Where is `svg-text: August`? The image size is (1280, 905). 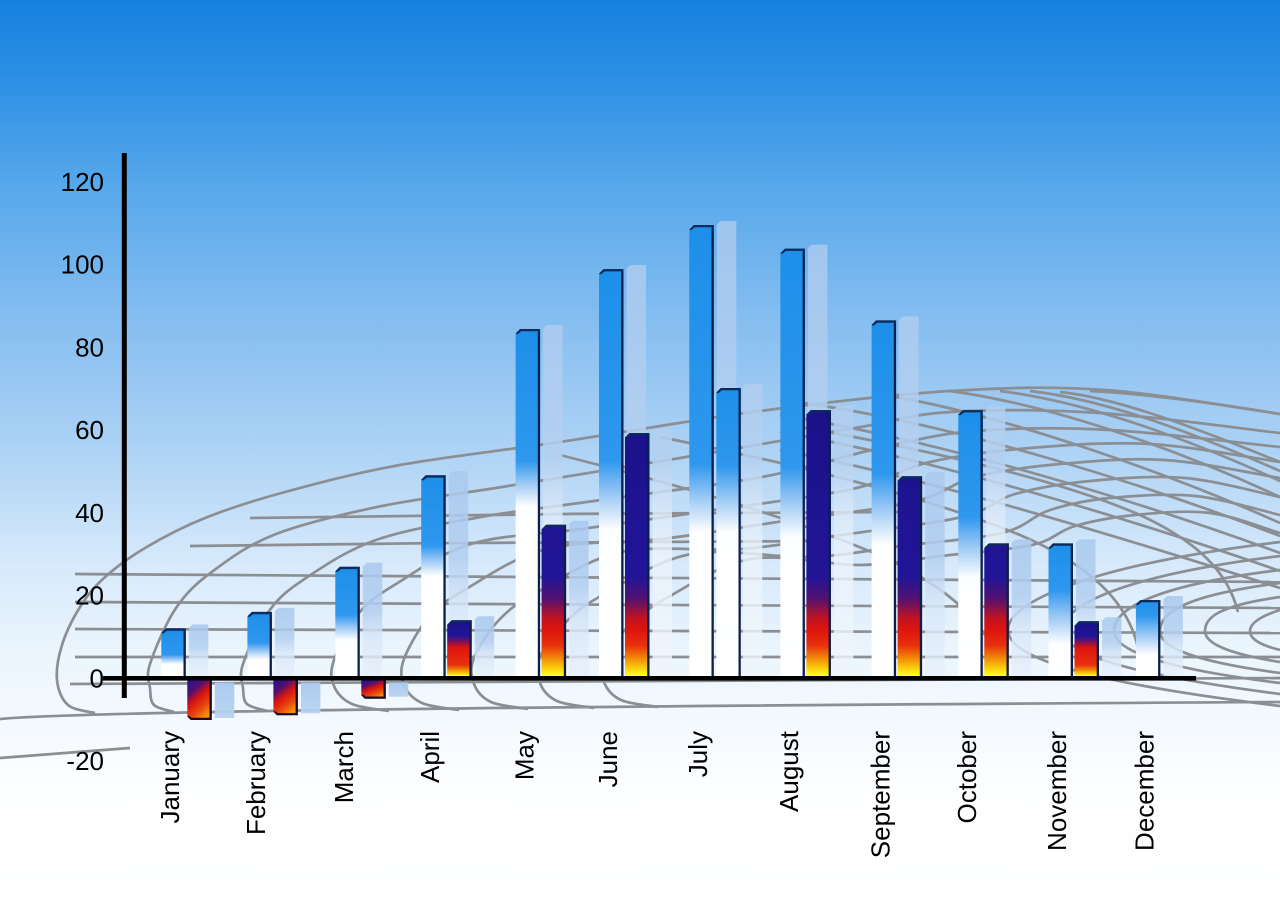 svg-text: August is located at coordinates (789, 771).